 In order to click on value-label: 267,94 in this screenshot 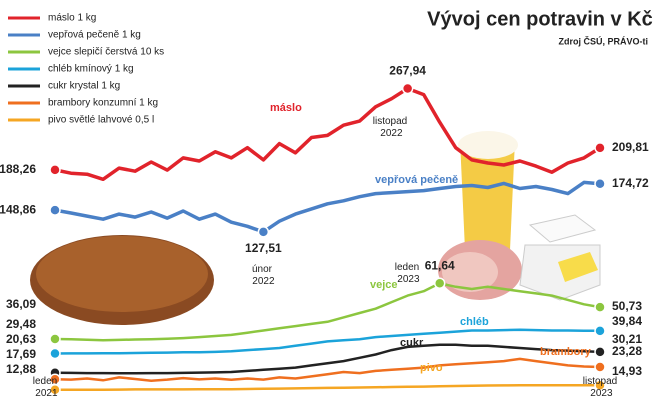, I will do `click(407, 71)`.